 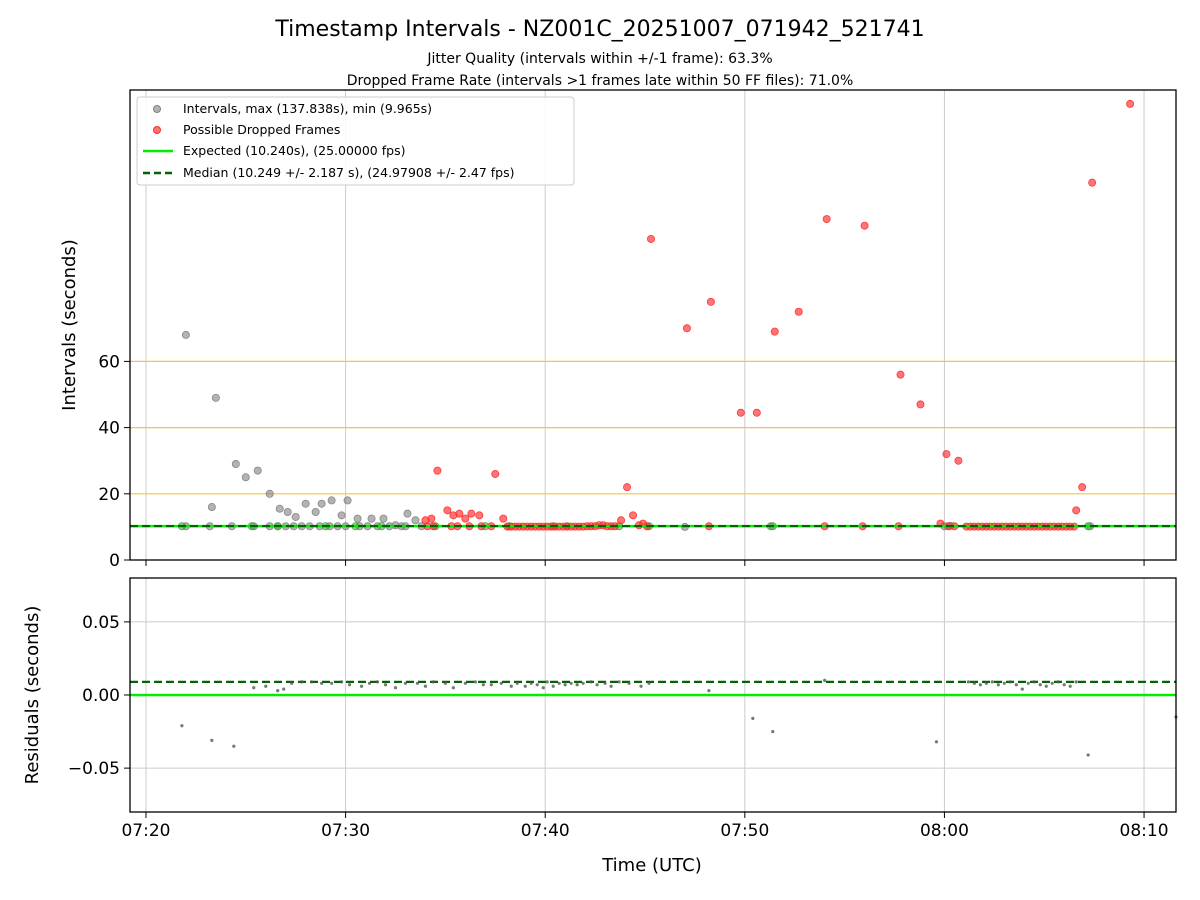 I want to click on legend-marker-intervals, so click(x=157, y=109).